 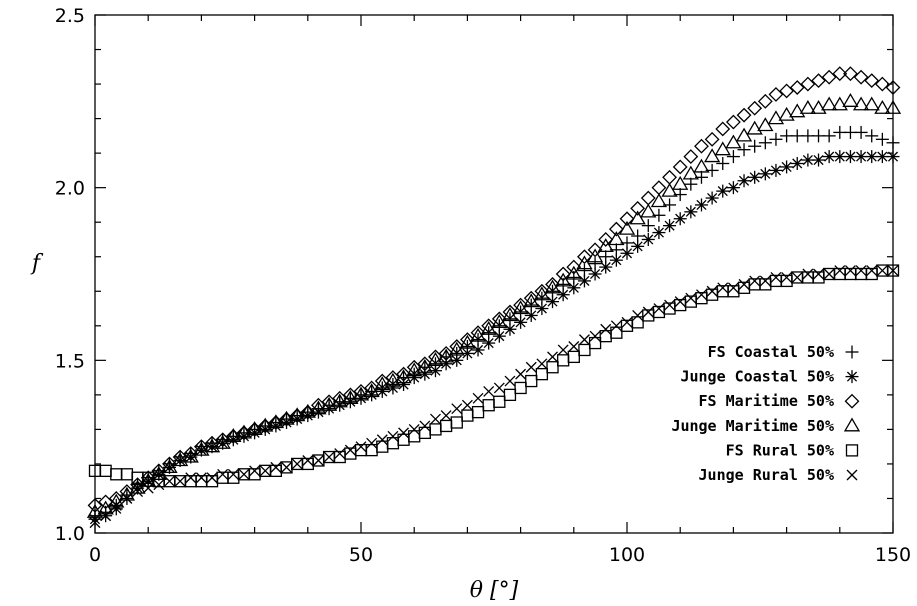 What do you see at coordinates (70, 16) in the screenshot?
I see `y-tick-label: 2.5` at bounding box center [70, 16].